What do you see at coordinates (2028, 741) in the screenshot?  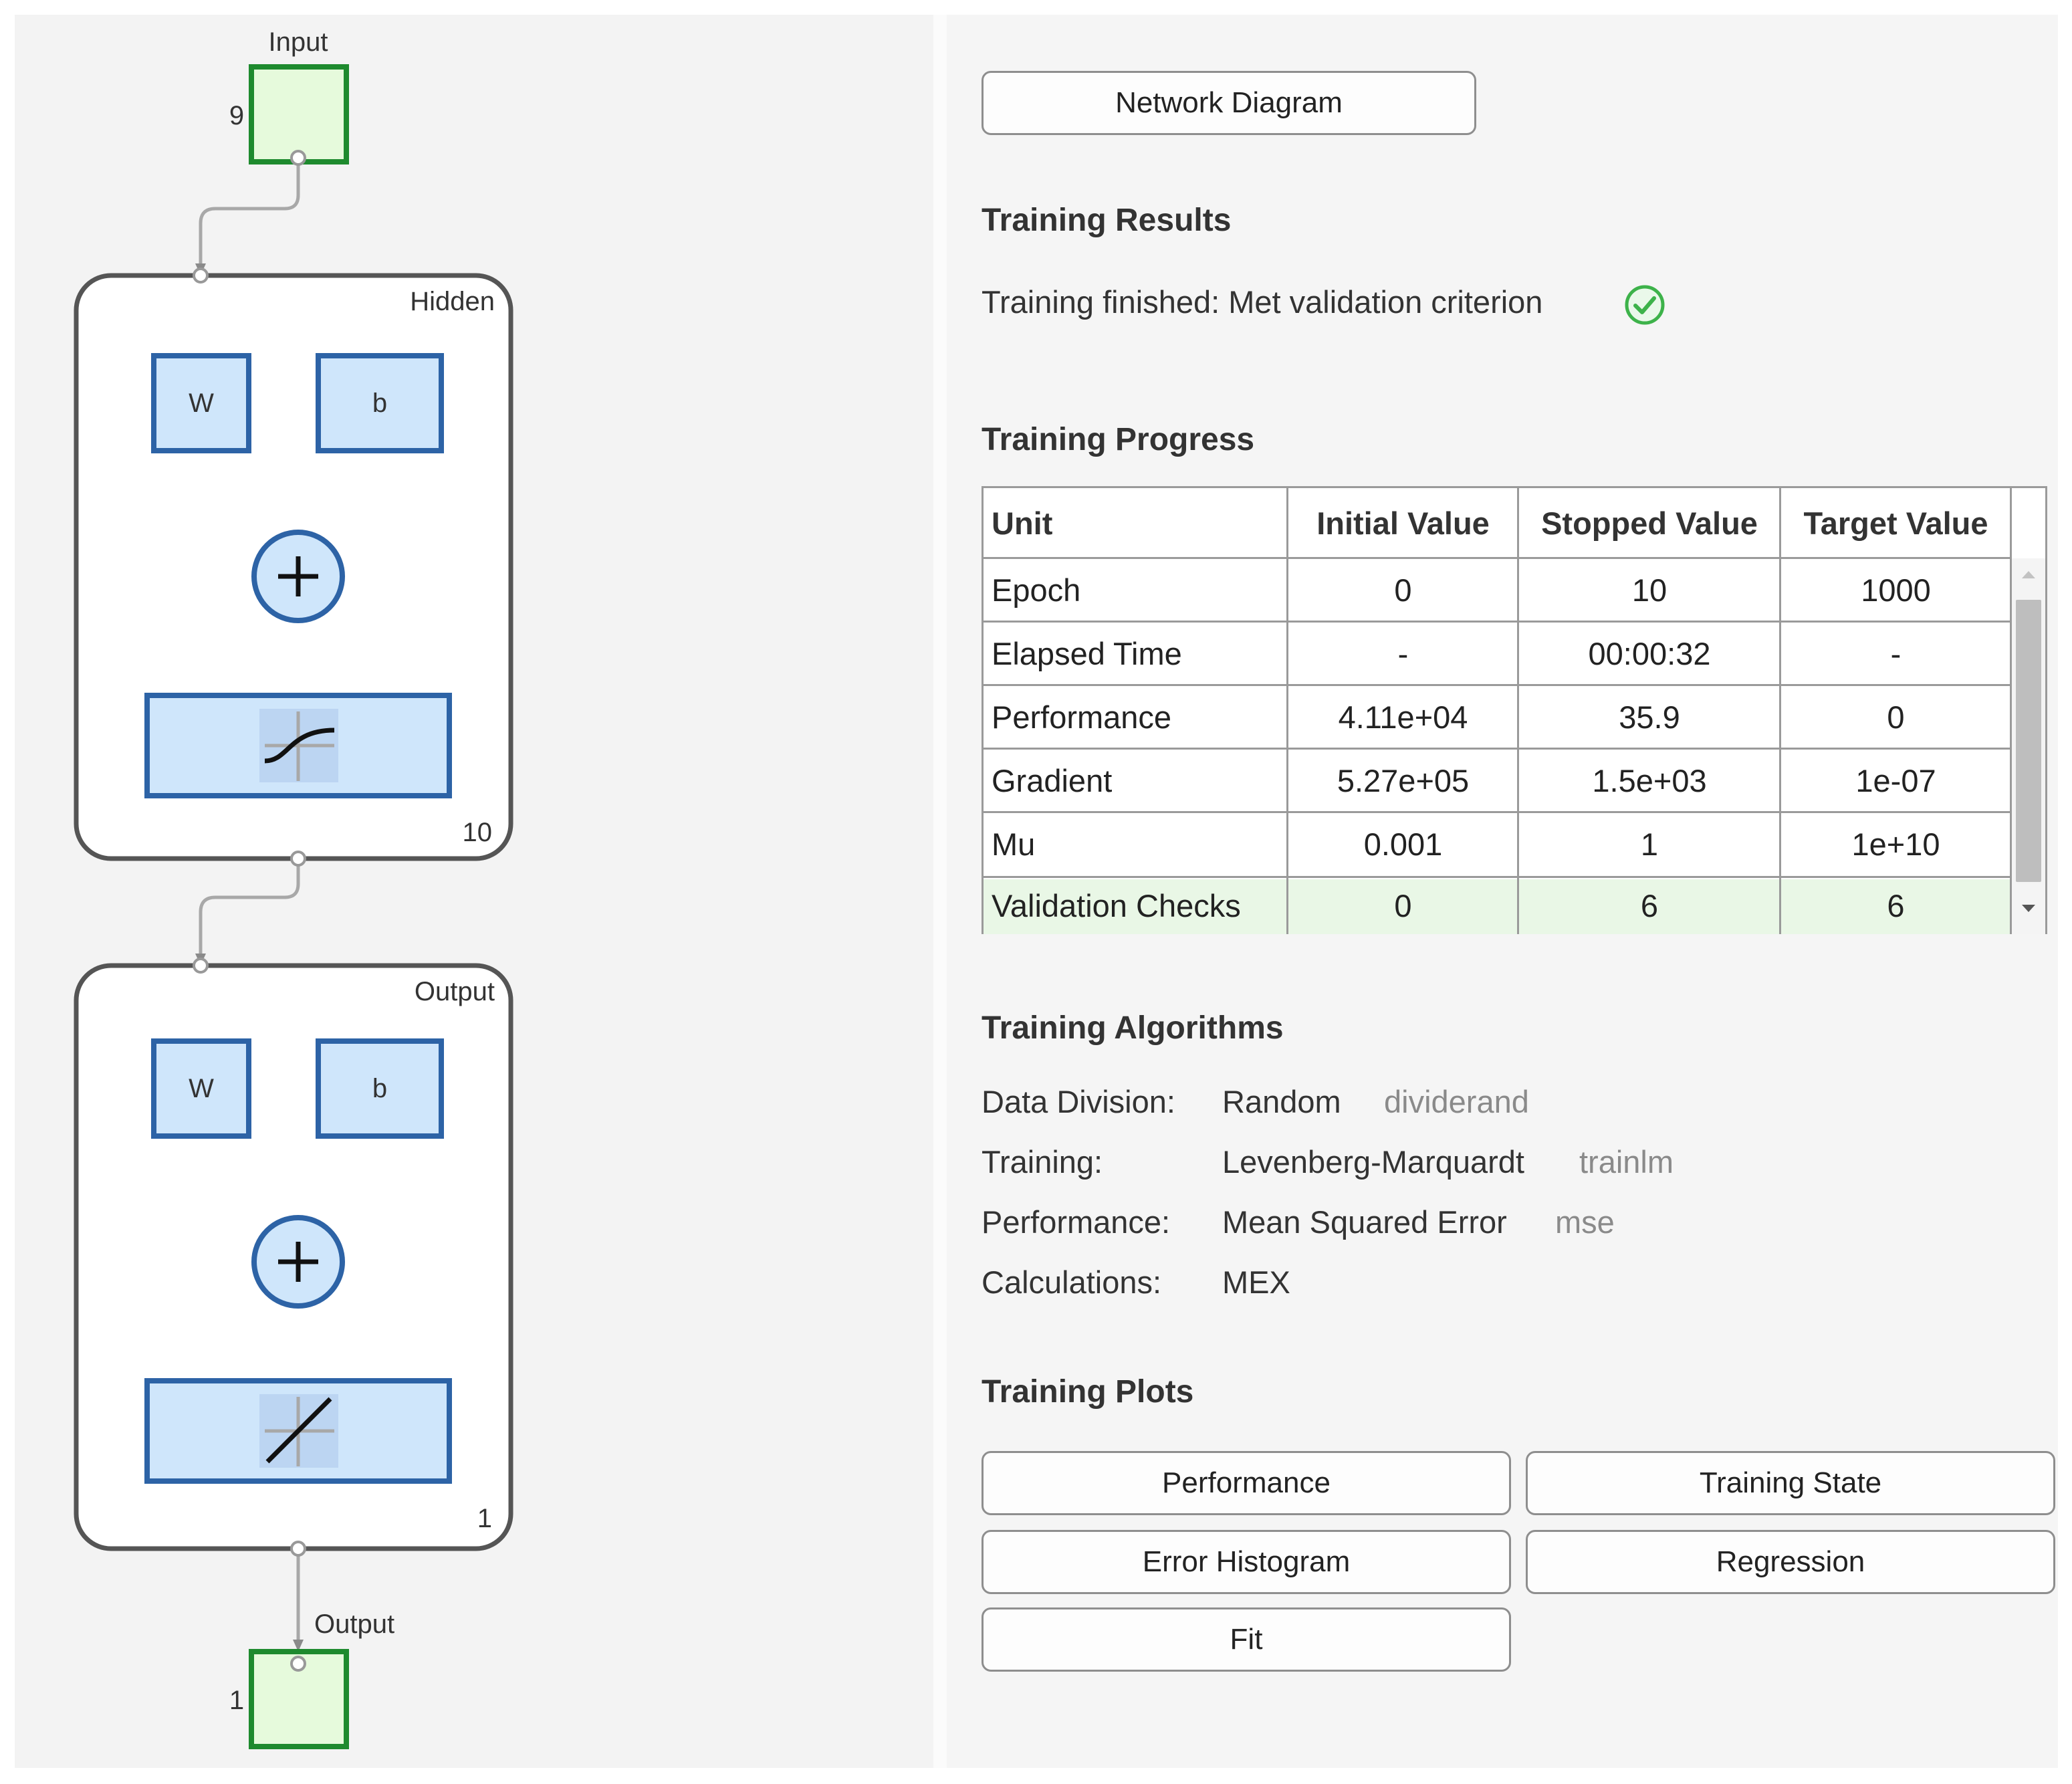 I see `scrollbar-thumb` at bounding box center [2028, 741].